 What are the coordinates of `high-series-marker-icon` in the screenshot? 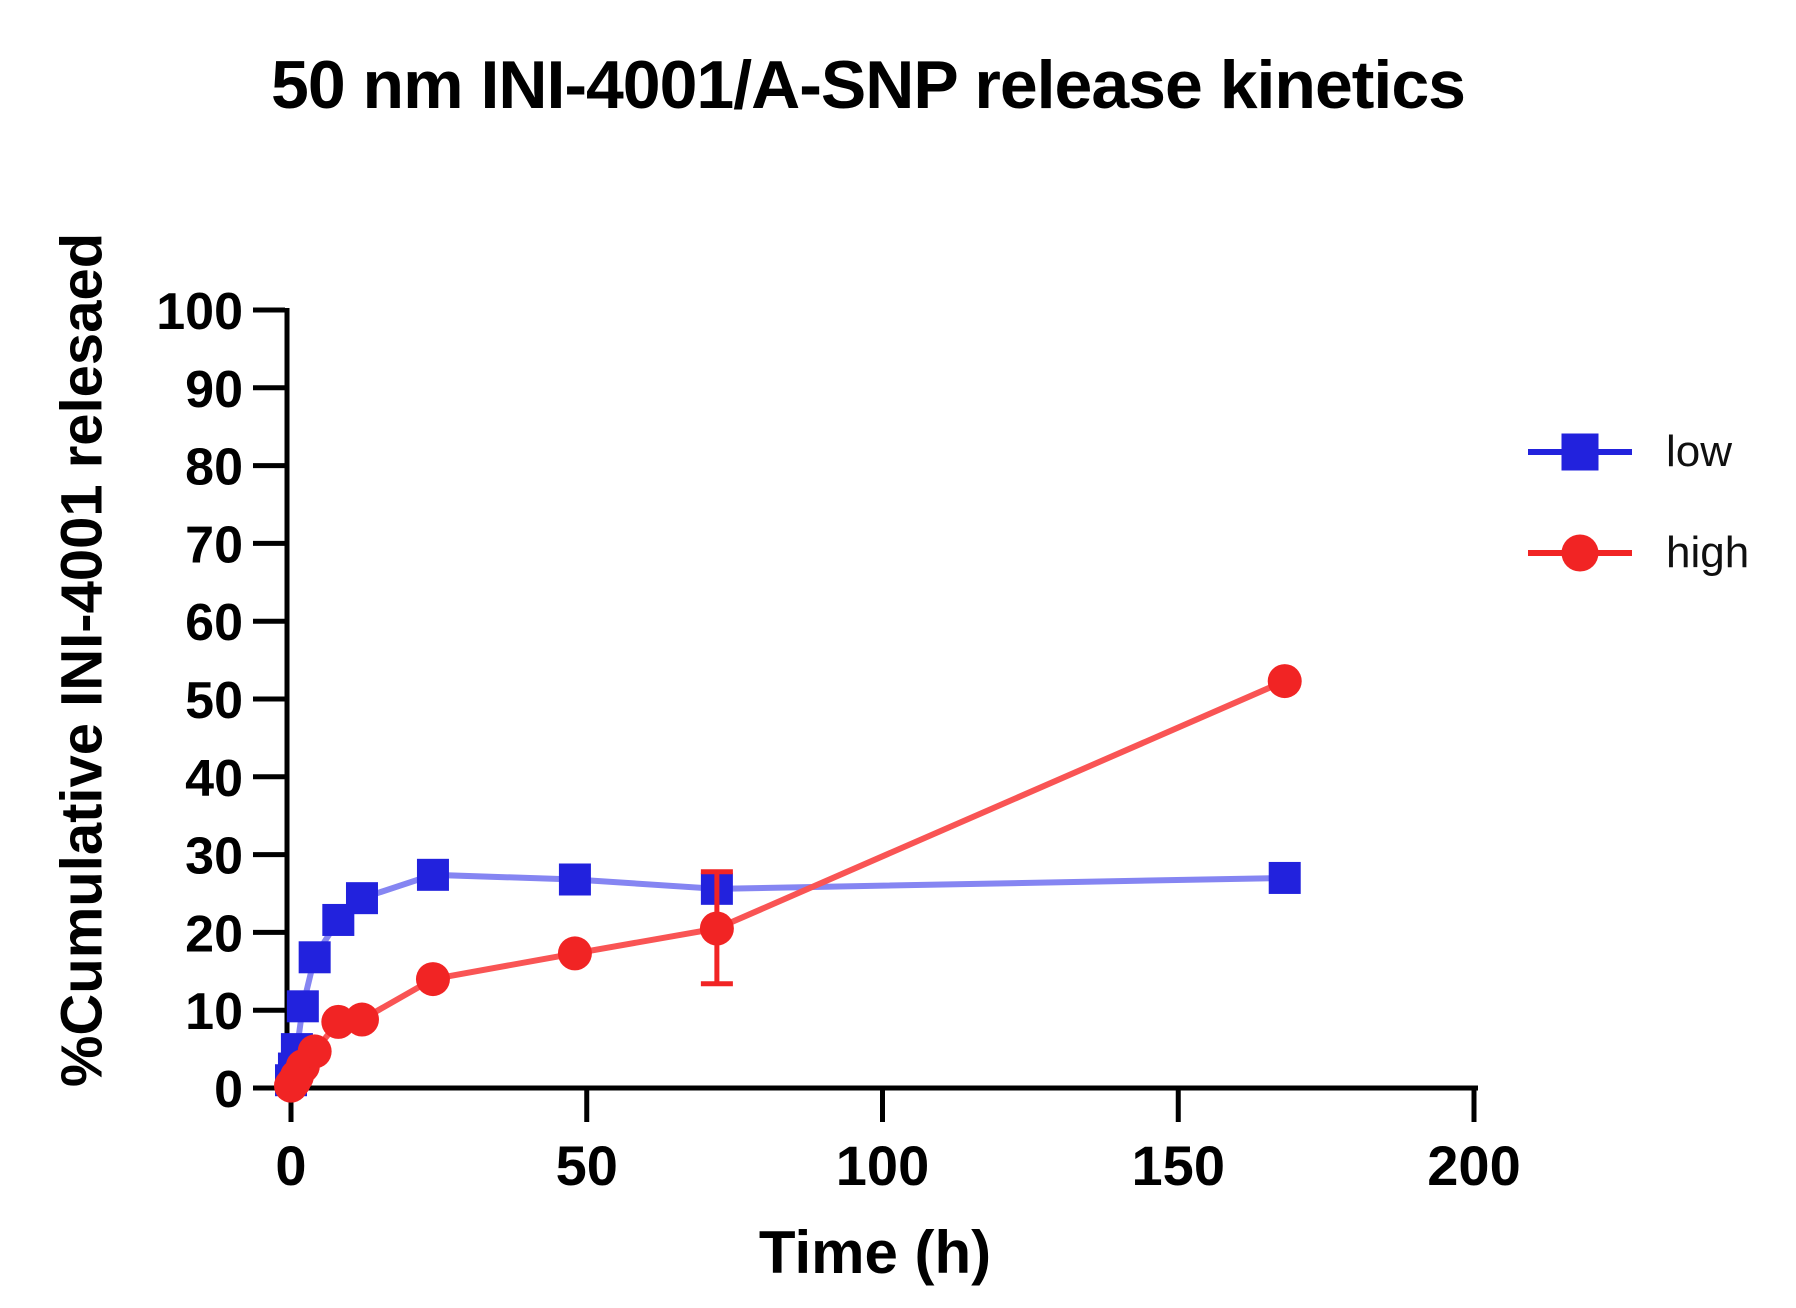 It's located at (1580, 553).